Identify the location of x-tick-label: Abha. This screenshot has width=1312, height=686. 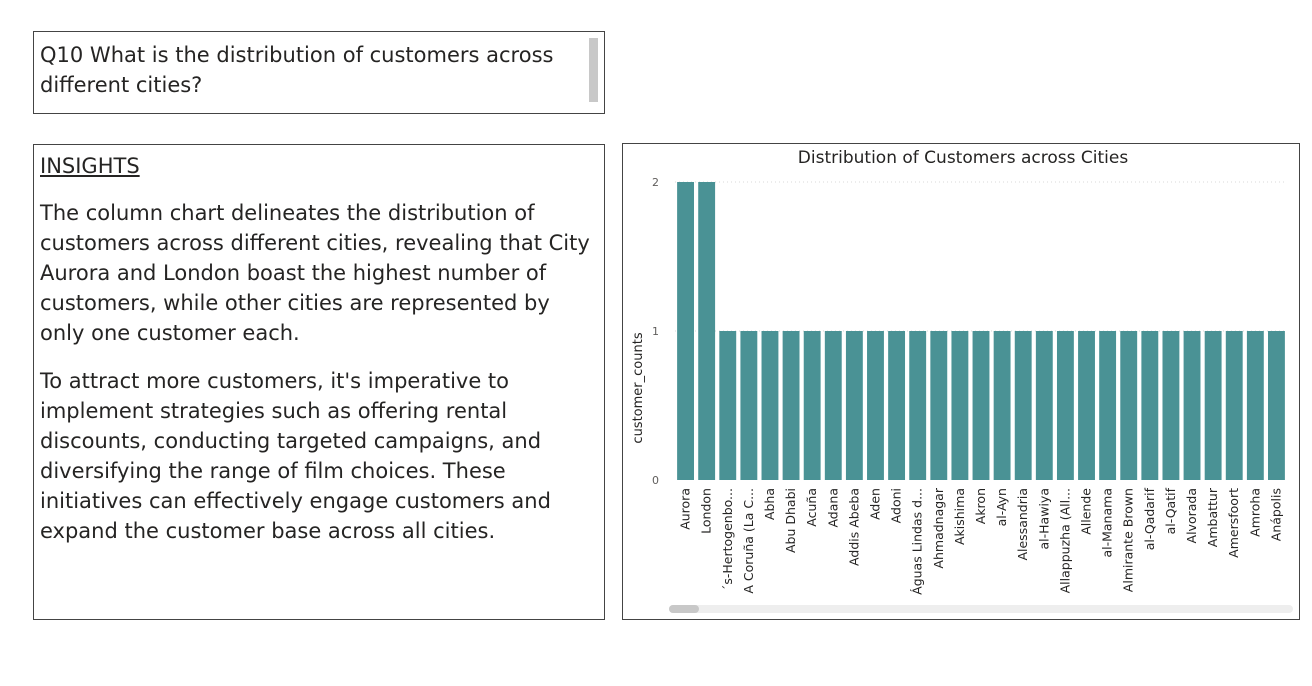
(769, 504).